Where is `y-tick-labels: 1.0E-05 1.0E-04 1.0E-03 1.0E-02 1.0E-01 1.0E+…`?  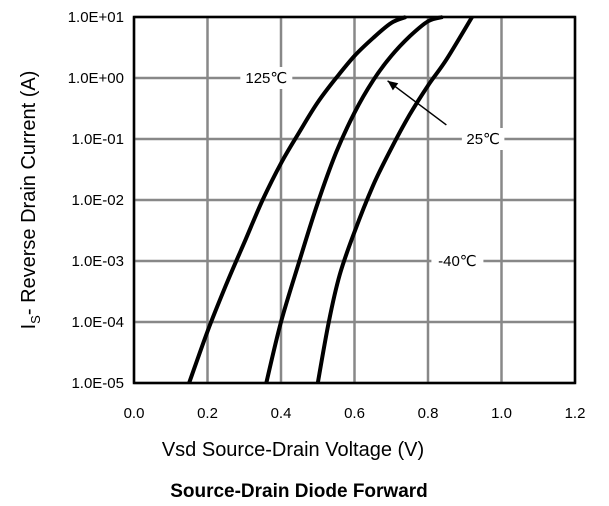
y-tick-labels: 1.0E-05 1.0E-04 1.0E-03 1.0E-02 1.0E-01 1.0E+… is located at coordinates (96, 200).